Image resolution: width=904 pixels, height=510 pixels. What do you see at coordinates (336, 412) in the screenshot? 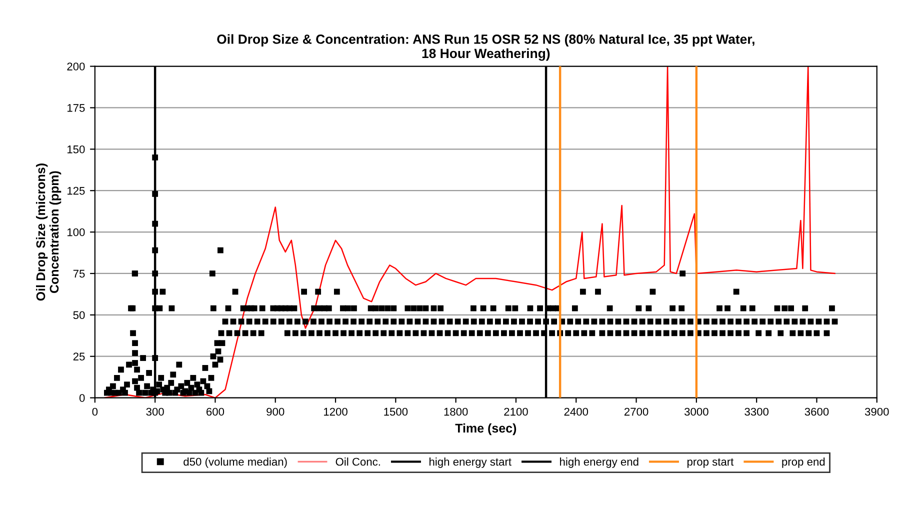
I see `x-tick-label: 1200` at bounding box center [336, 412].